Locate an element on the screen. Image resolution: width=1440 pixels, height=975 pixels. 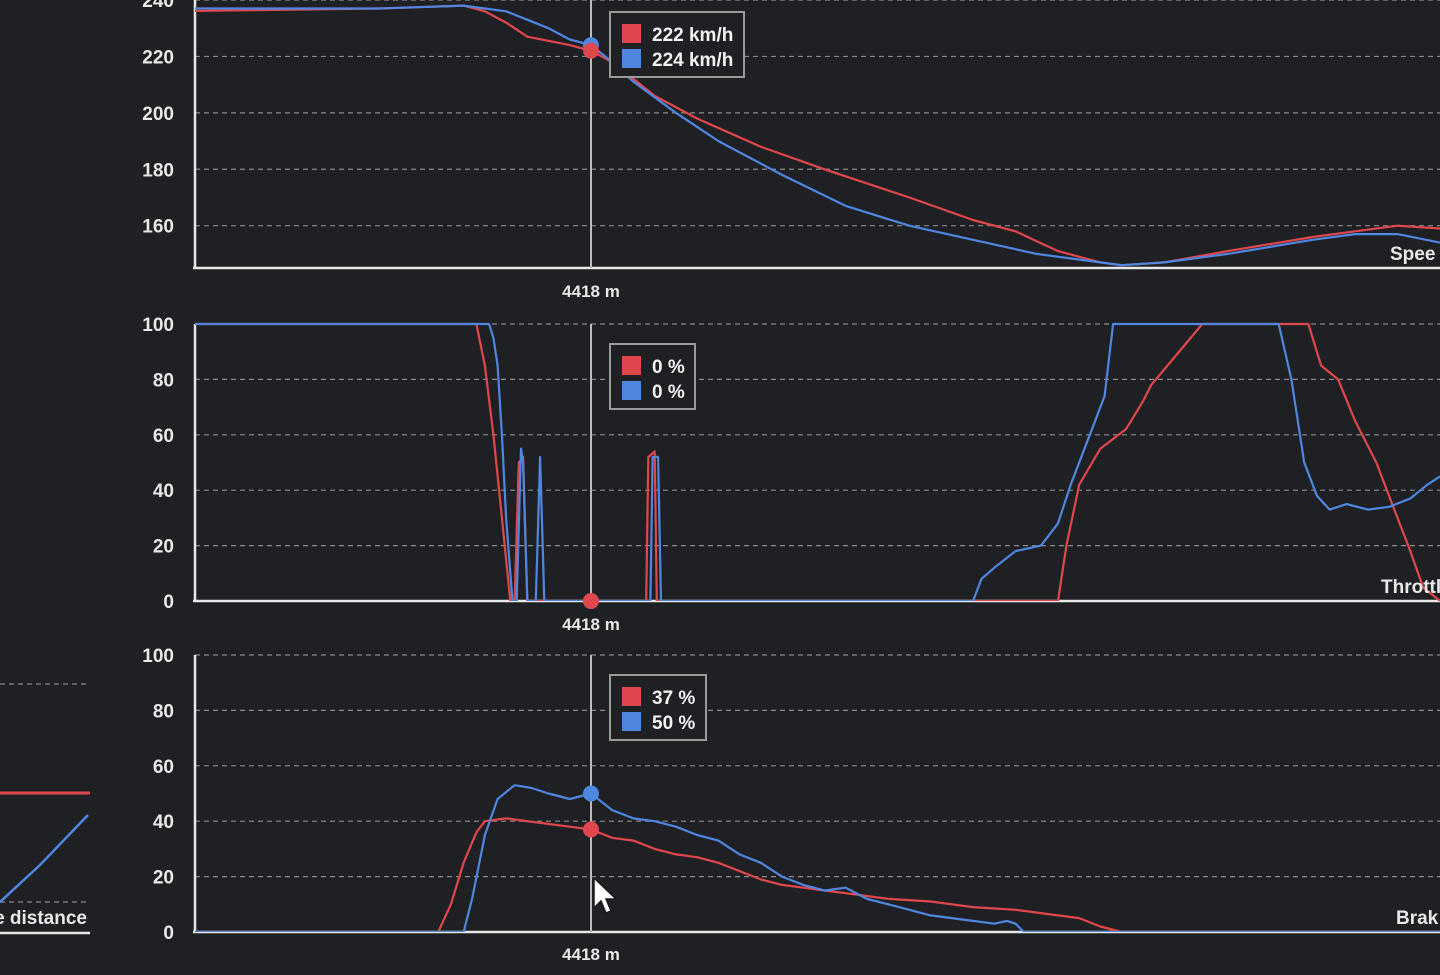
mouse-cursor-icon is located at coordinates (605, 895).